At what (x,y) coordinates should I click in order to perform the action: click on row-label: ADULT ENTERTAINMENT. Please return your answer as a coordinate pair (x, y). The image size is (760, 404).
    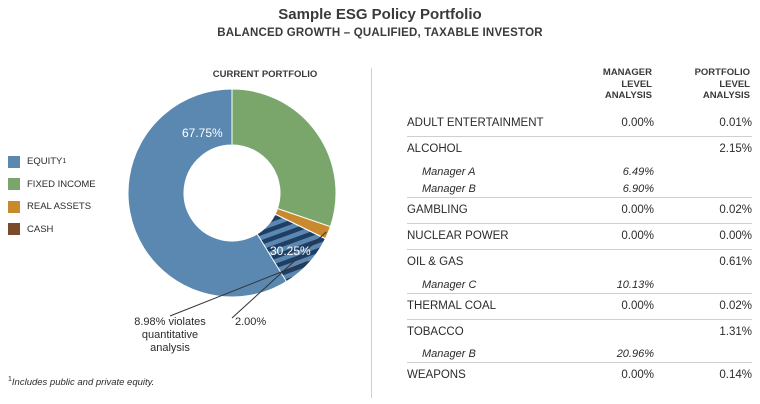
    Looking at the image, I should click on (475, 123).